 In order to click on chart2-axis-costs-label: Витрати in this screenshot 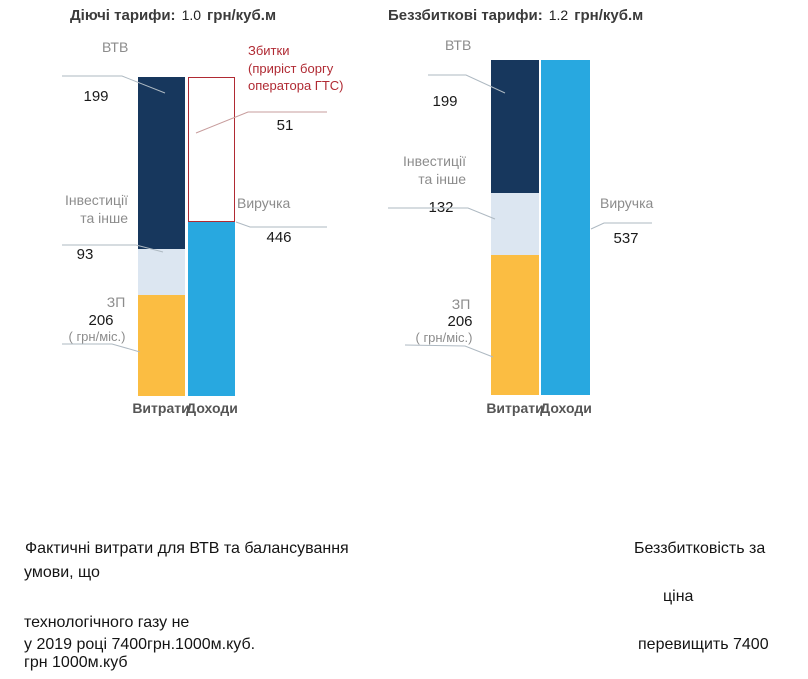, I will do `click(515, 408)`.